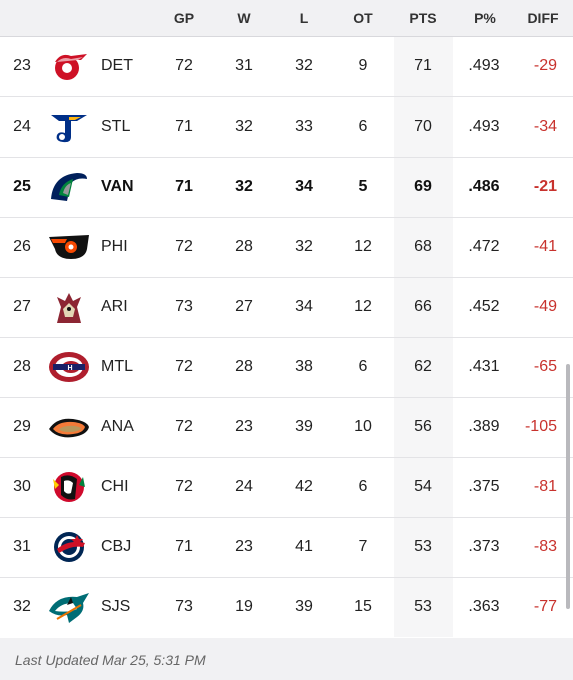 The width and height of the screenshot is (573, 680). What do you see at coordinates (545, 546) in the screenshot?
I see `diff-value: -83` at bounding box center [545, 546].